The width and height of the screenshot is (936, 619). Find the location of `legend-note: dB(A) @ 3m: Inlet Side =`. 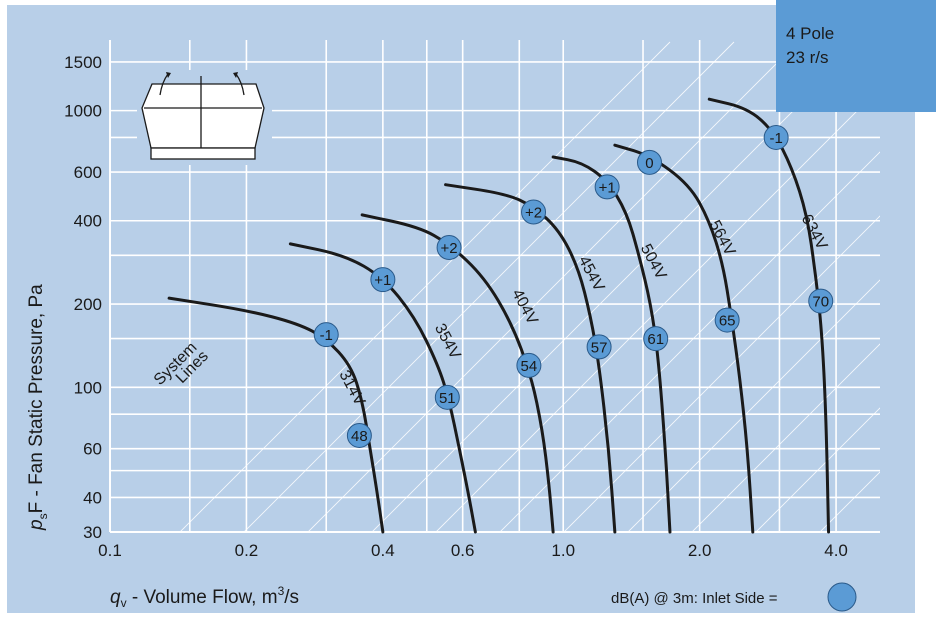

legend-note: dB(A) @ 3m: Inlet Side = is located at coordinates (694, 598).